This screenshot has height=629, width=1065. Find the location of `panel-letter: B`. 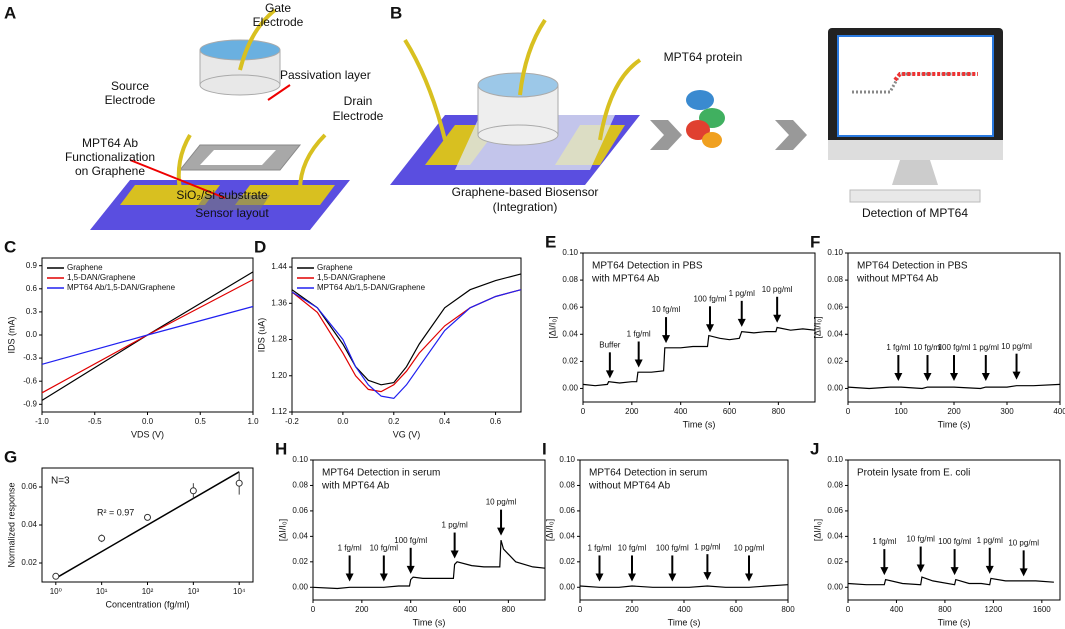

panel-letter: B is located at coordinates (396, 12).